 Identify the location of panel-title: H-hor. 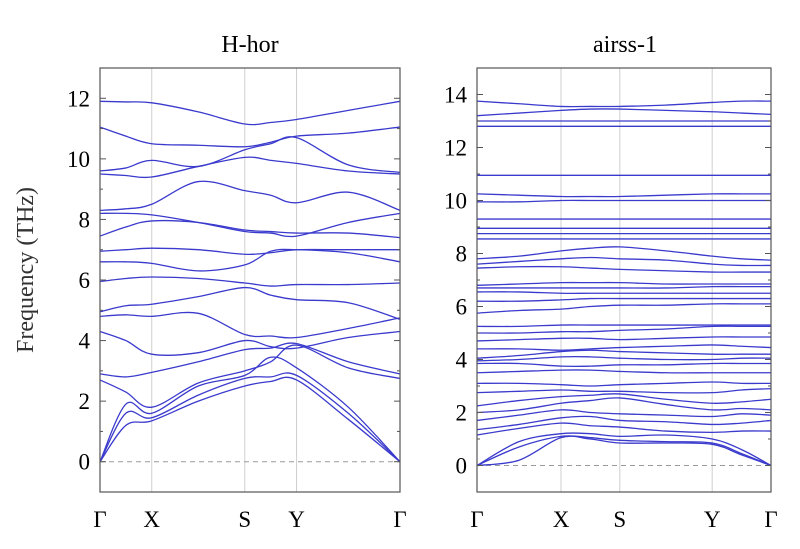
(249, 45).